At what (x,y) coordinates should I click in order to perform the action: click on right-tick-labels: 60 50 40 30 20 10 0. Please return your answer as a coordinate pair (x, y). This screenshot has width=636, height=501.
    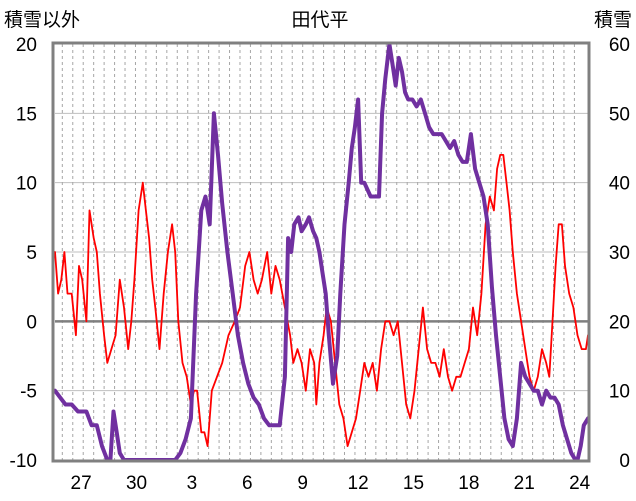
    Looking at the image, I should click on (619, 253).